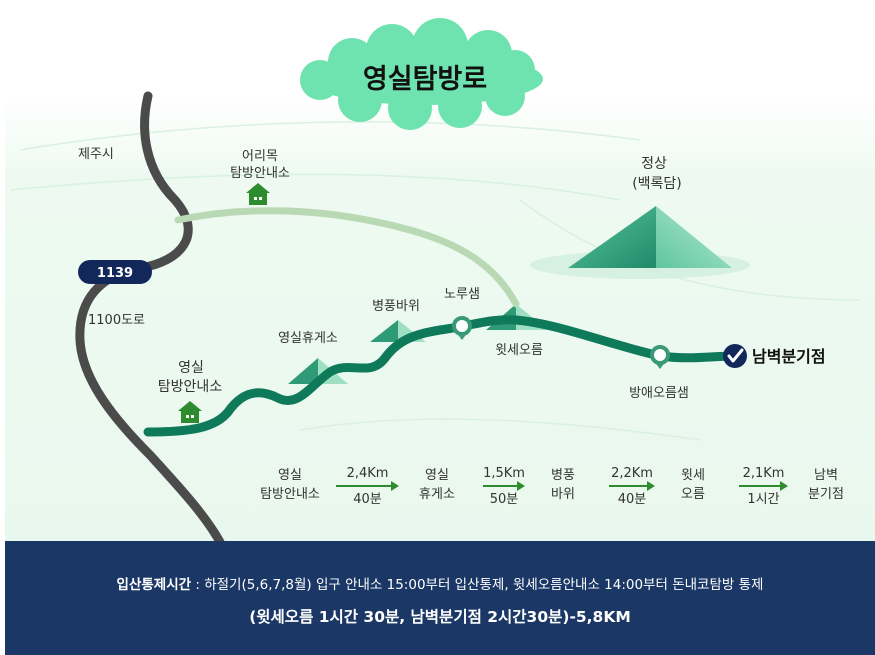 The image size is (875, 655). Describe the element at coordinates (190, 412) in the screenshot. I see `yeongsil-hut-icon` at that location.